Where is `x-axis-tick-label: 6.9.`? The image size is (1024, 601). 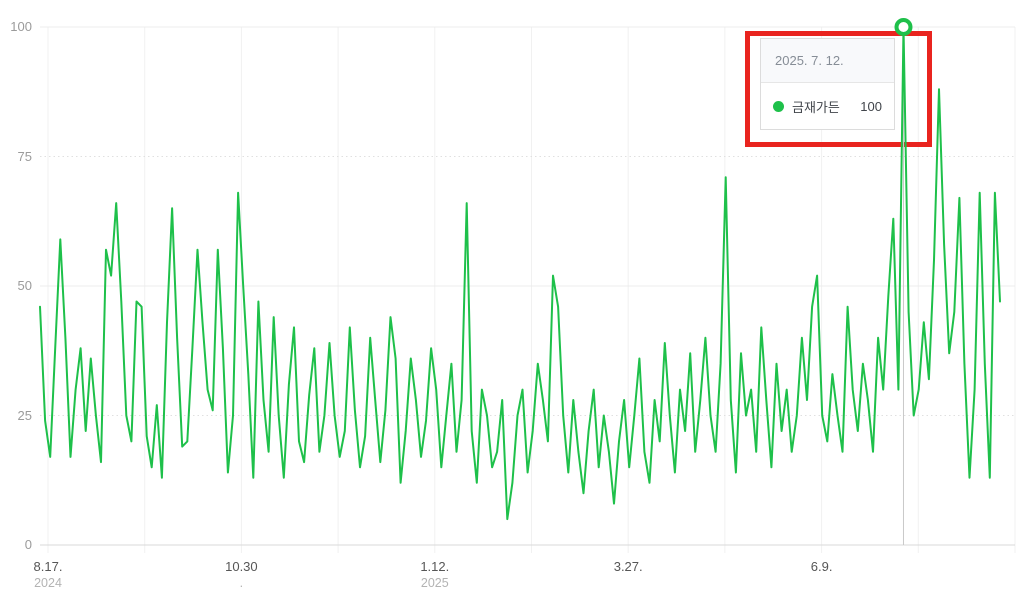 x-axis-tick-label: 6.9. is located at coordinates (821, 566).